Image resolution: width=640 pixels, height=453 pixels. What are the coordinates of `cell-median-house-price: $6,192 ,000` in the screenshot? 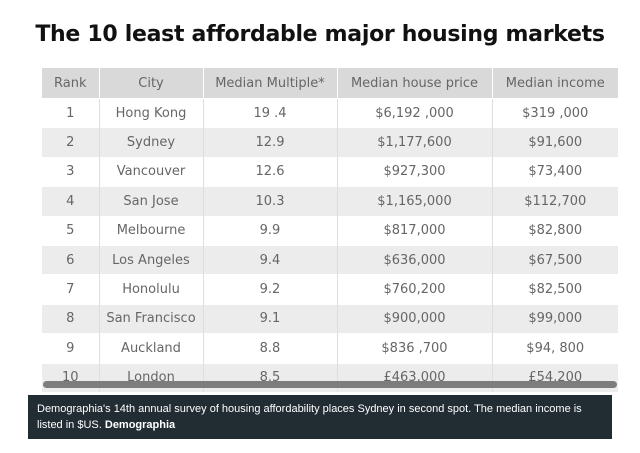 It's located at (415, 112).